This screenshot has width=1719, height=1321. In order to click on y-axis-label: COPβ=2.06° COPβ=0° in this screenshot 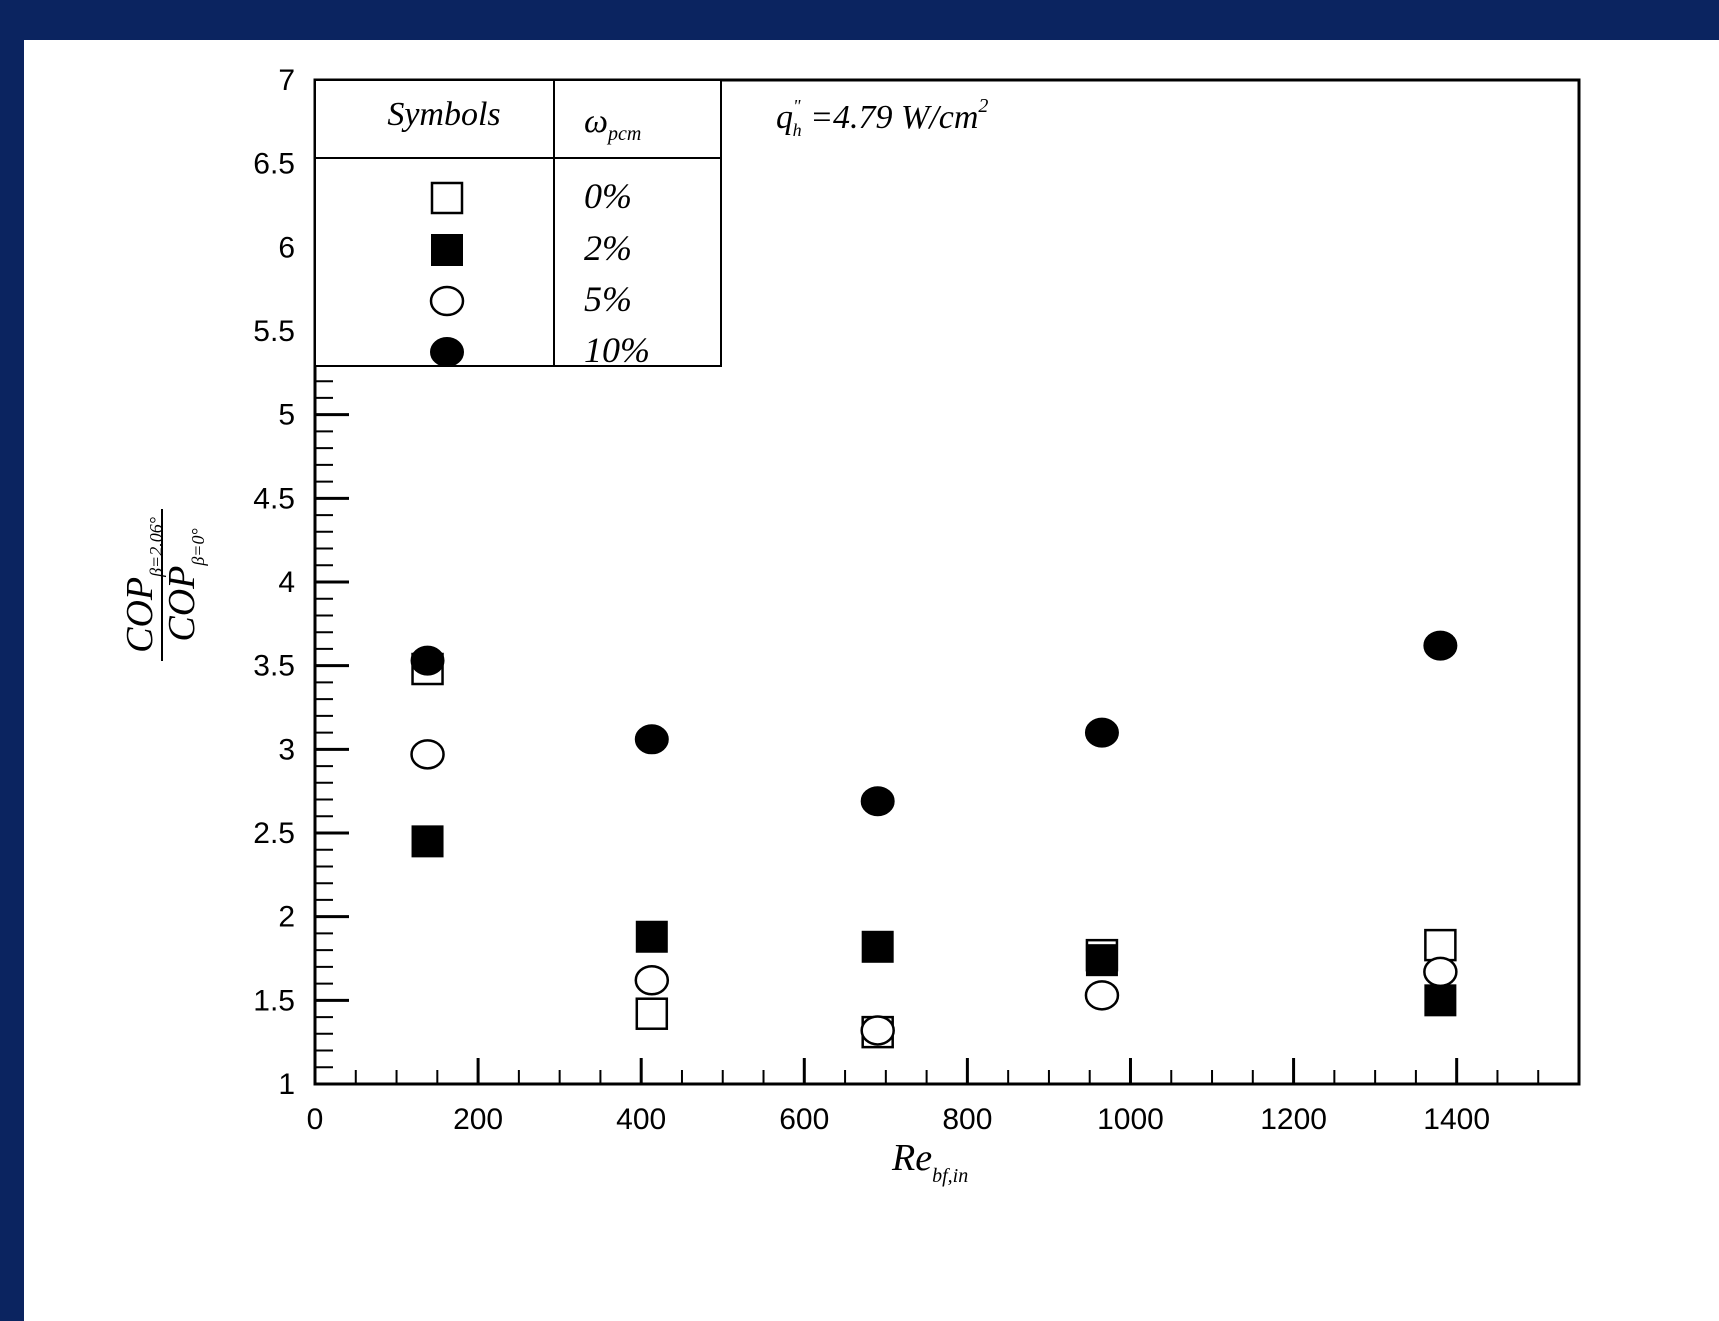, I will do `click(163, 585)`.